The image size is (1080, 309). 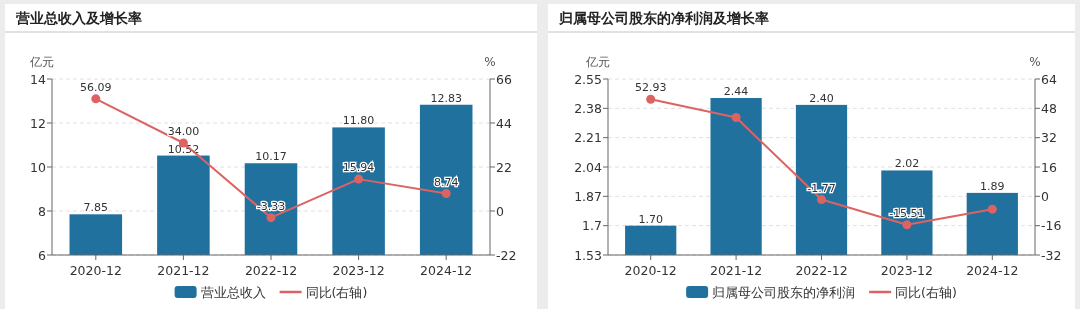 I want to click on y-tick-label: 1.7, so click(x=592, y=226).